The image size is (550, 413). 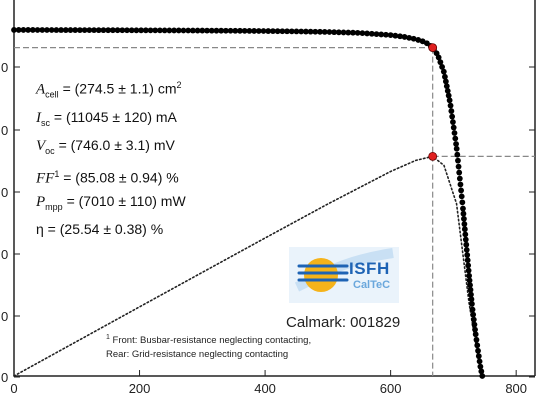 What do you see at coordinates (114, 145) in the screenshot?
I see `param-voc-value: = (746.0 ± 3.1) mV` at bounding box center [114, 145].